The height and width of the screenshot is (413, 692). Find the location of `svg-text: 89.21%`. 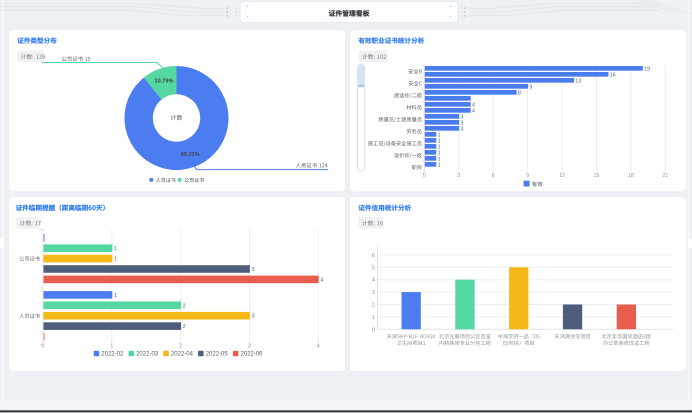

svg-text: 89.21% is located at coordinates (190, 155).